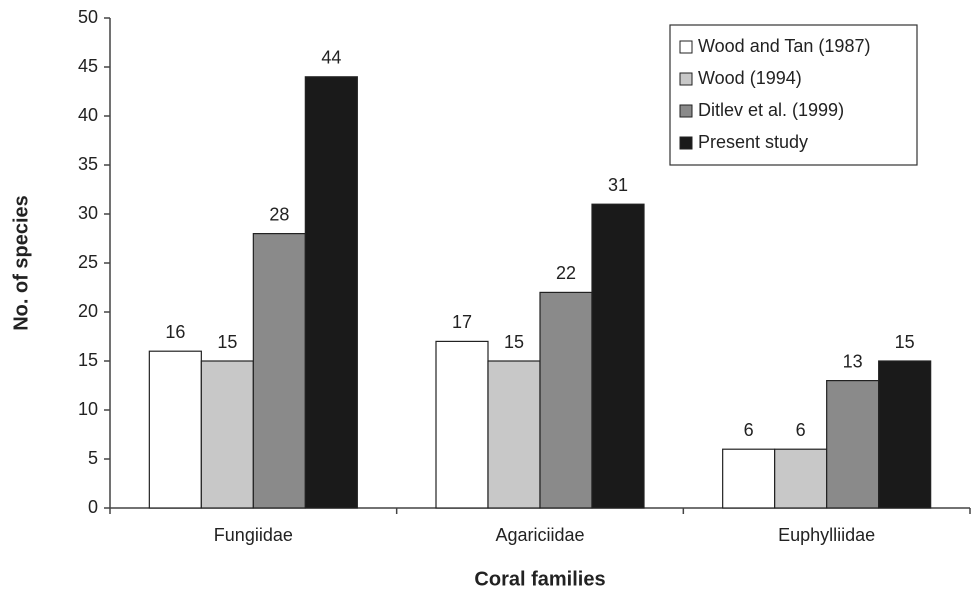  I want to click on legend-label: Wood and Tan (1987), so click(784, 46).